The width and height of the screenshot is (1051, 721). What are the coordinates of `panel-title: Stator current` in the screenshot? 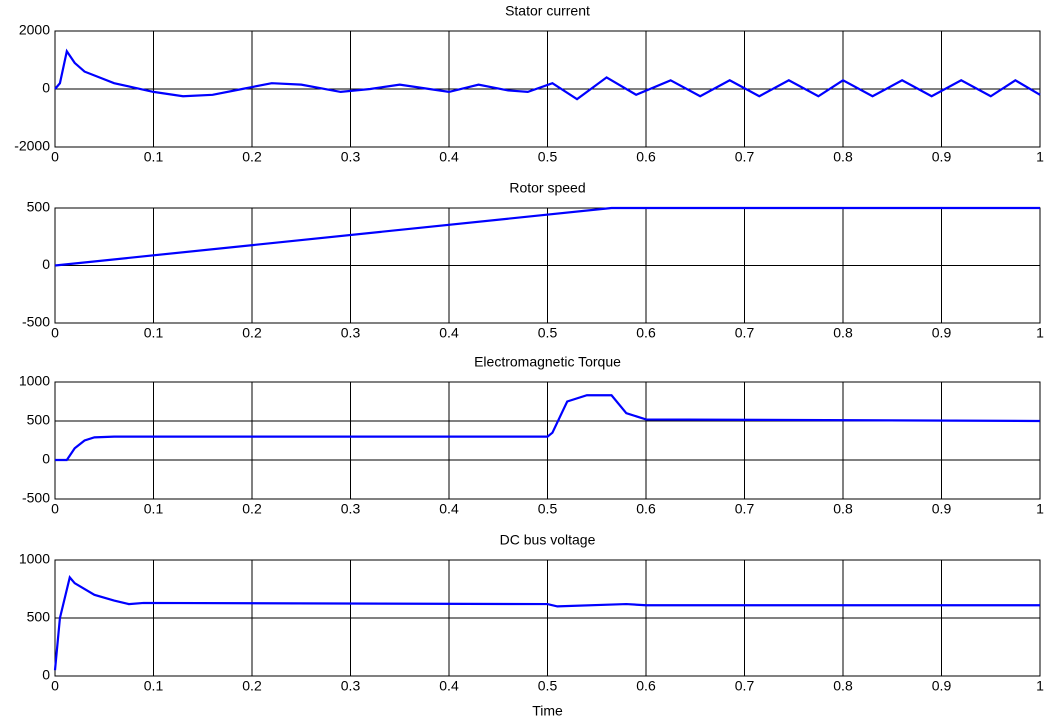 It's located at (547, 11).